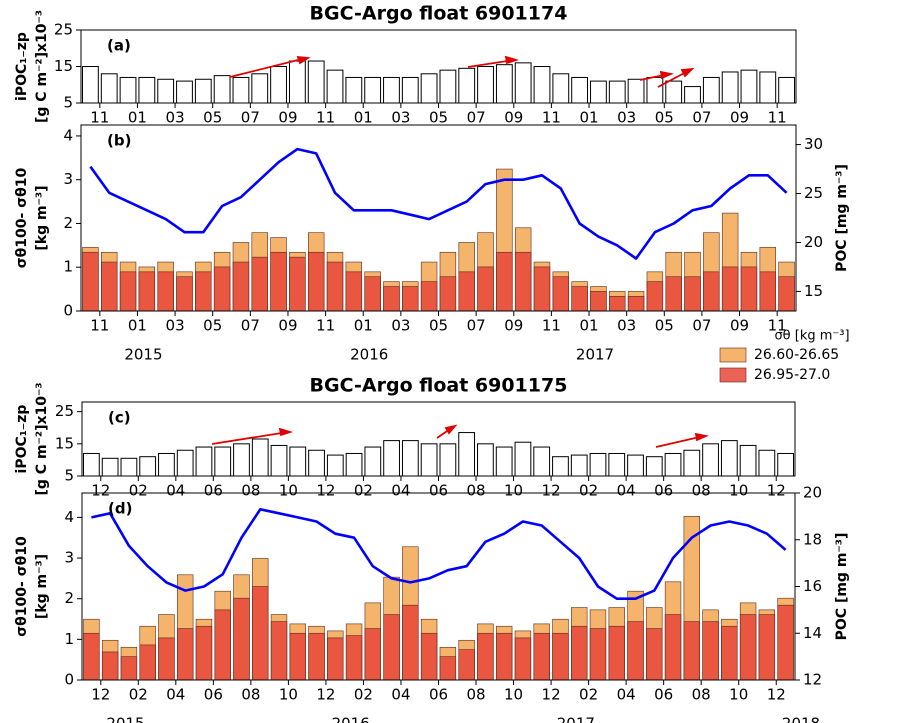  I want to click on y2-tick-label: 20, so click(813, 242).